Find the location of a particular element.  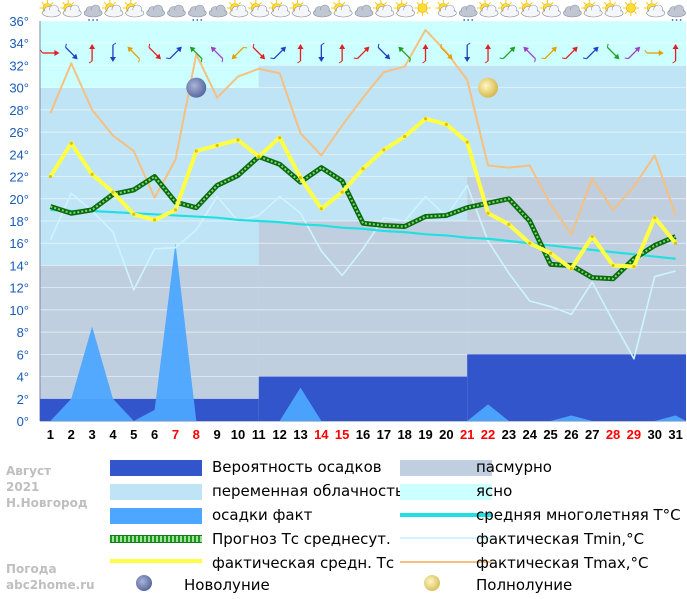

x-tick-label: 3 is located at coordinates (91, 434).